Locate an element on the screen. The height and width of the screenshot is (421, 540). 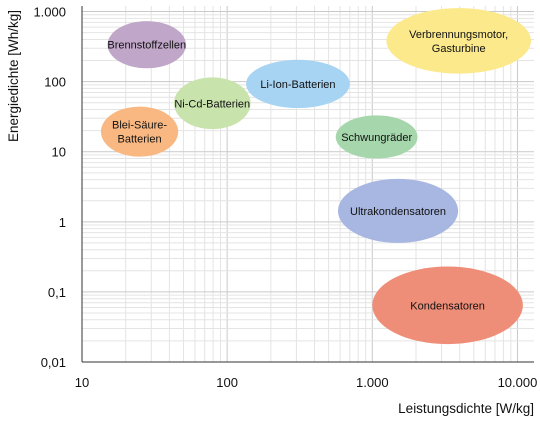
y-tick-label: 1 is located at coordinates (62, 222).